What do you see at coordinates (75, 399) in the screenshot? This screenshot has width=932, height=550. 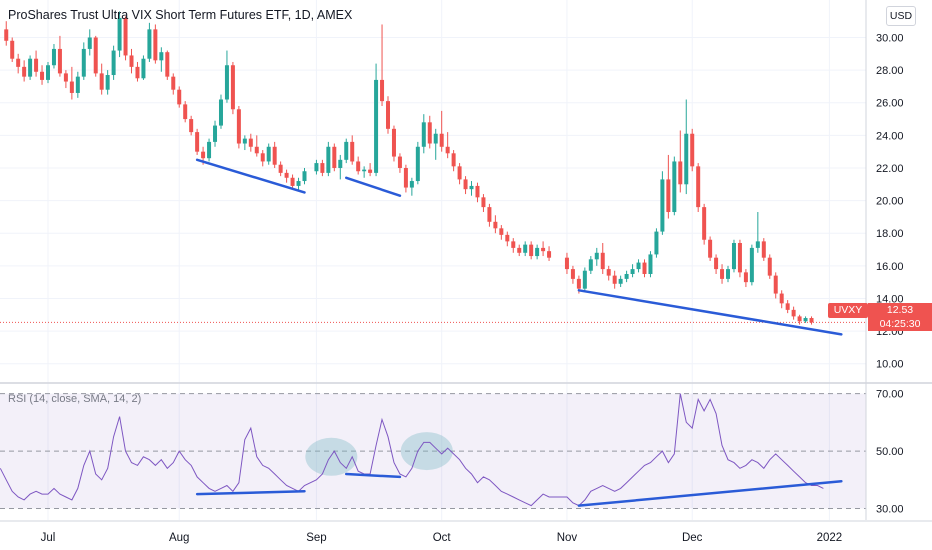 I see `rsi-indicator-label: RSI (14, close, SMA, 14, 2)` at bounding box center [75, 399].